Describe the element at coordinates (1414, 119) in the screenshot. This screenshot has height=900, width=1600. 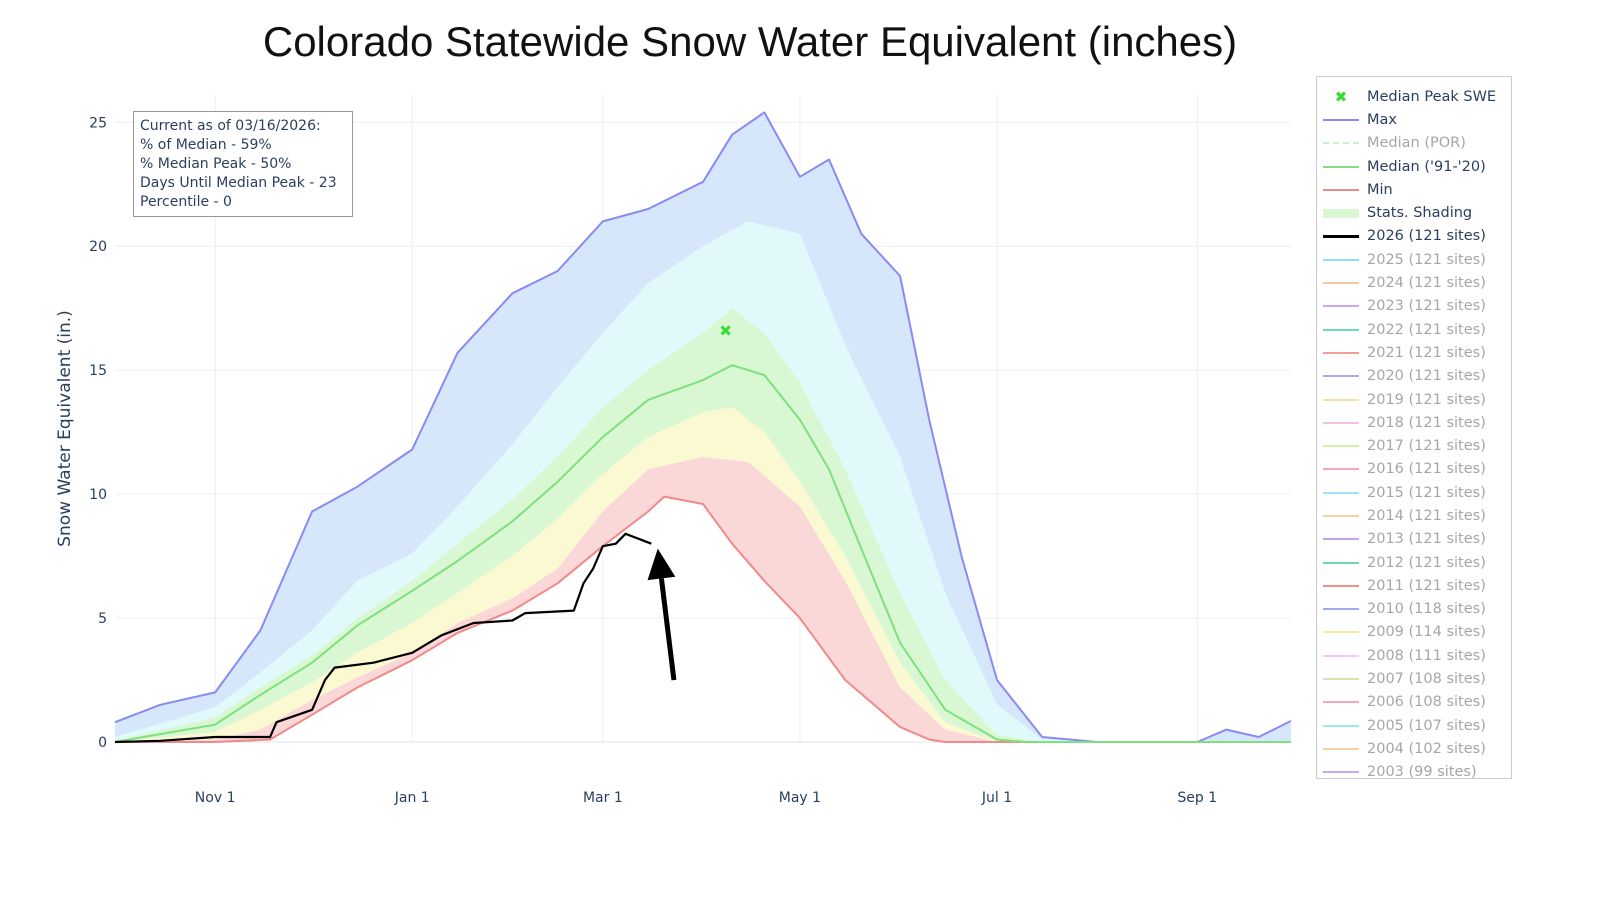
I see `legend-item: Max` at that location.